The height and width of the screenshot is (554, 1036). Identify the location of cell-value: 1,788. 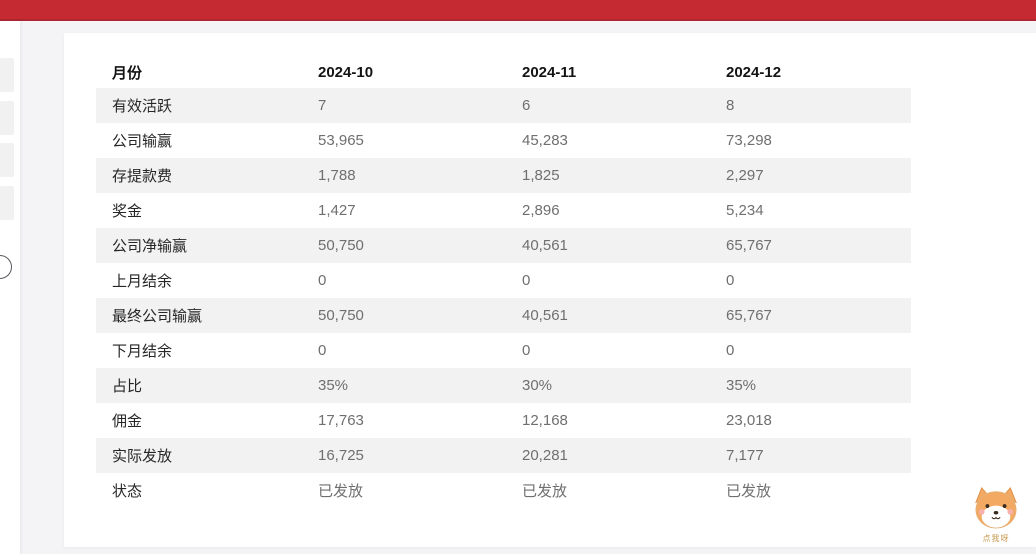
(337, 175).